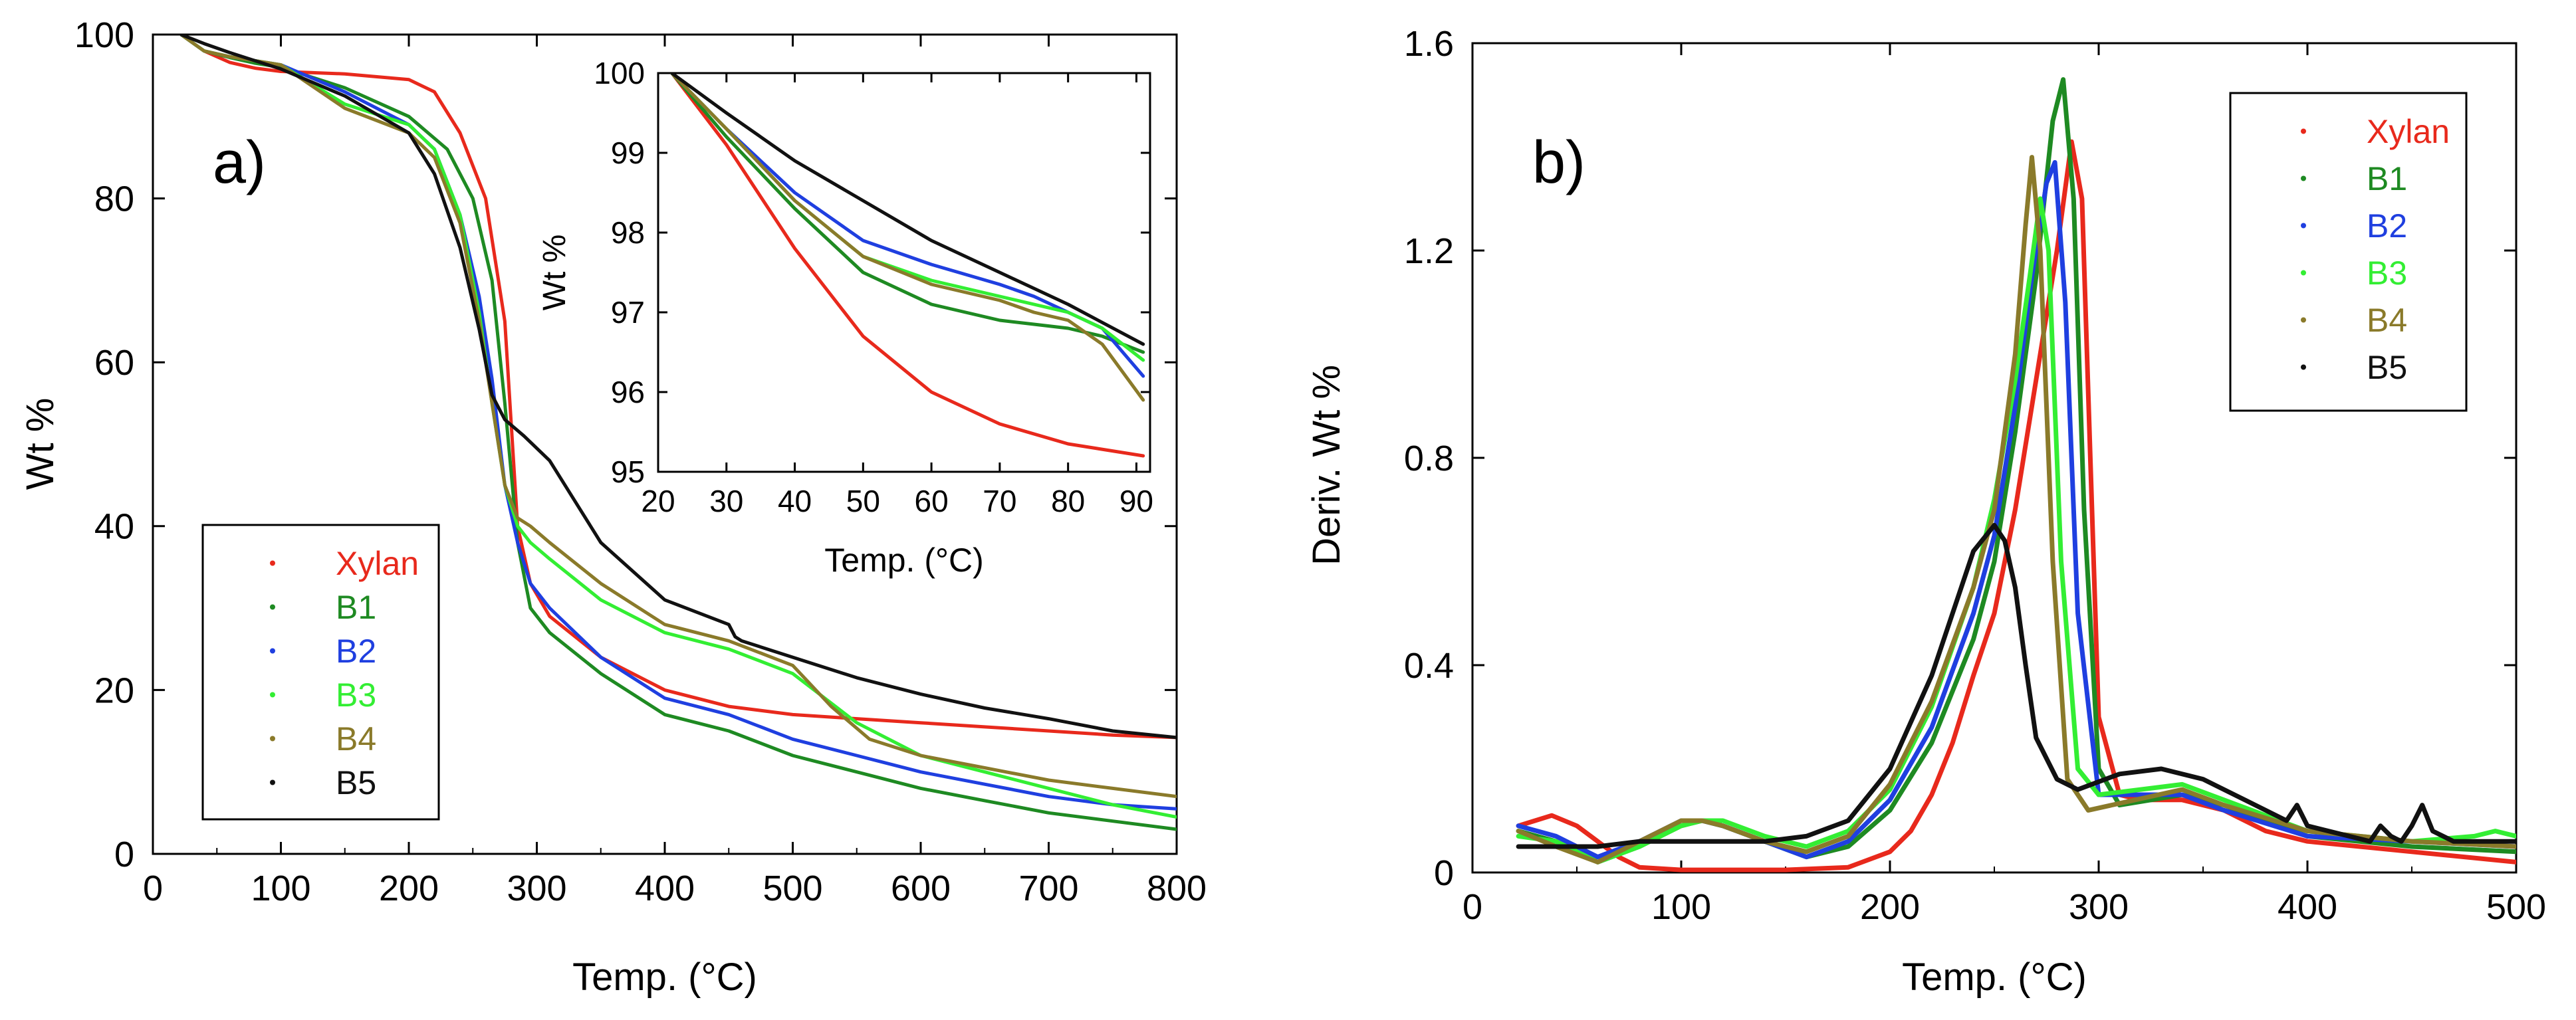 This screenshot has width=2576, height=1020. I want to click on x-tick-label: 600, so click(921, 888).